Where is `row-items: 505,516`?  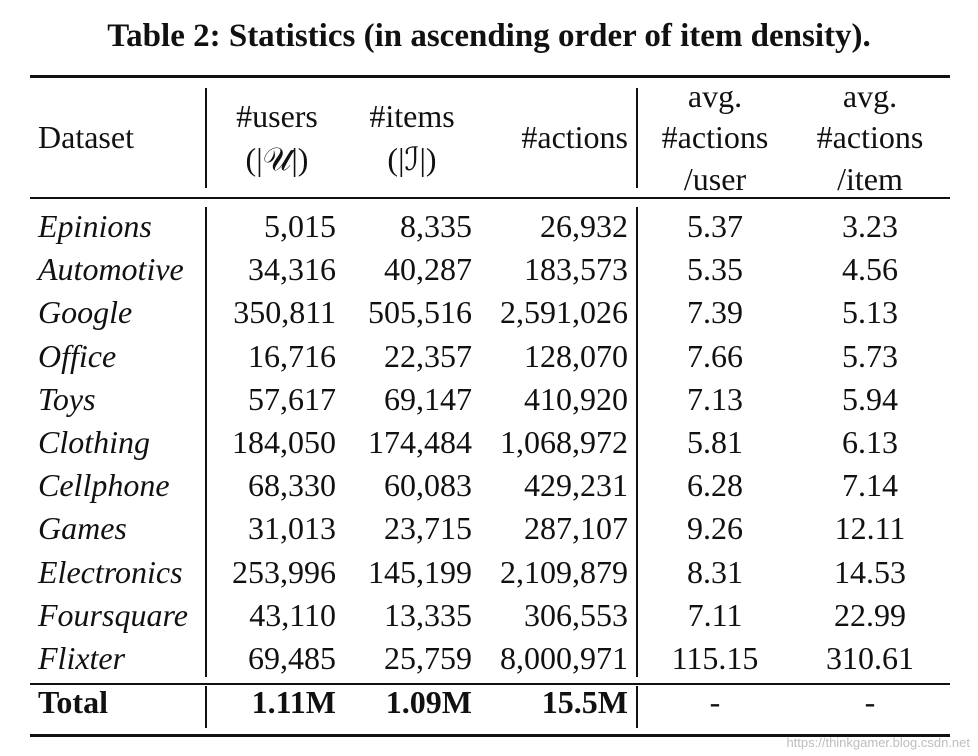 row-items: 505,516 is located at coordinates (420, 312).